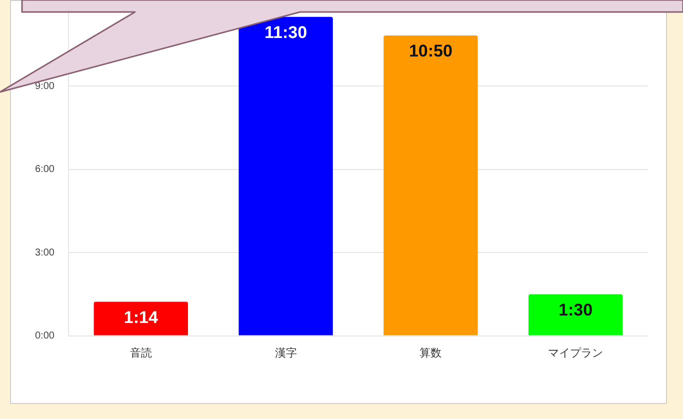  I want to click on data-label: 11:30, so click(286, 32).